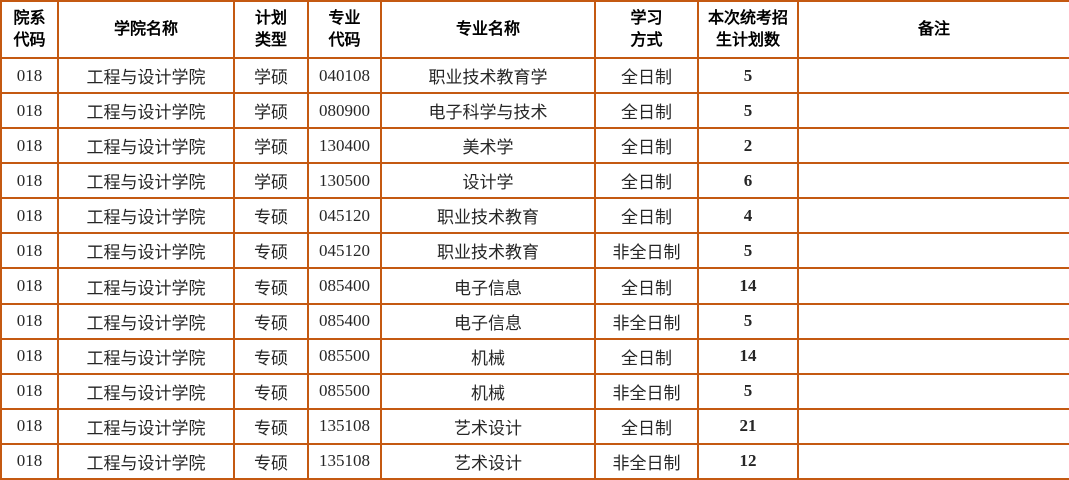 Image resolution: width=1069 pixels, height=480 pixels. What do you see at coordinates (488, 75) in the screenshot?
I see `major-name-cell: 职业技术教育学` at bounding box center [488, 75].